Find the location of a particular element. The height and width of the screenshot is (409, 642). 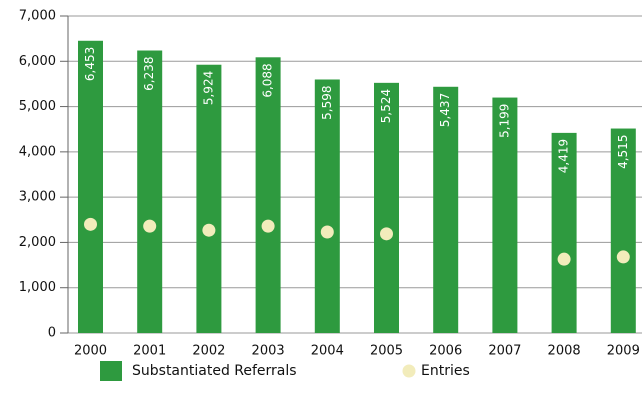

y-tick-label: 3,000 is located at coordinates (37, 197).